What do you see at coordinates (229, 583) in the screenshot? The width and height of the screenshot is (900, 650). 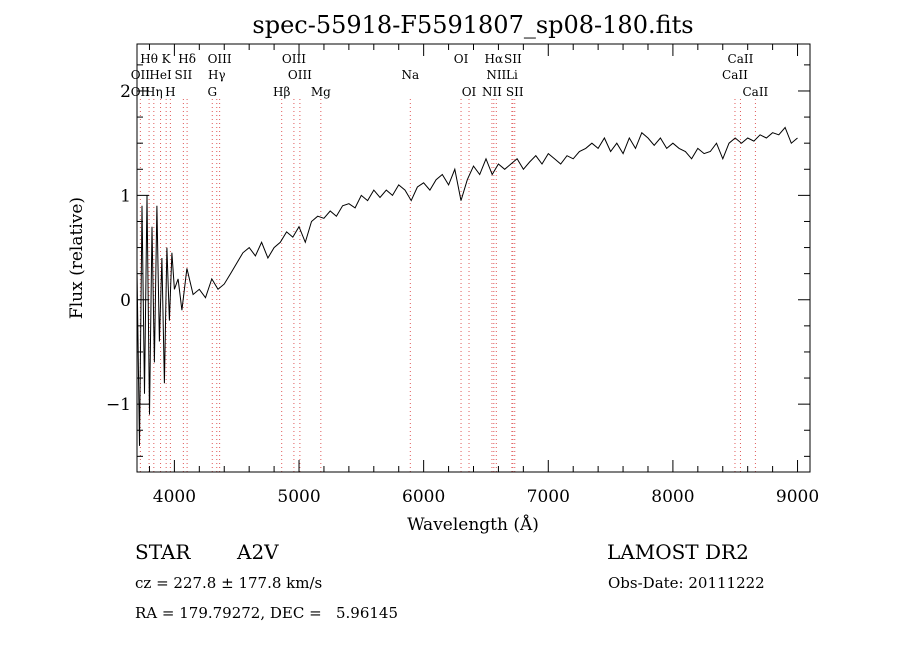 I see `redshift-value: cz = 227.8 ± 177.8 km/s` at bounding box center [229, 583].